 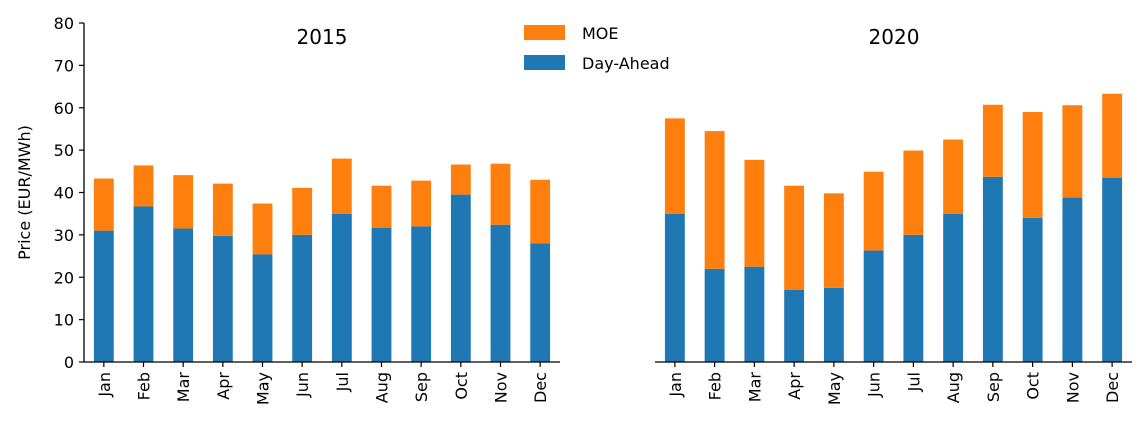 What do you see at coordinates (600, 33) in the screenshot?
I see `legend-label-moe: MOE` at bounding box center [600, 33].